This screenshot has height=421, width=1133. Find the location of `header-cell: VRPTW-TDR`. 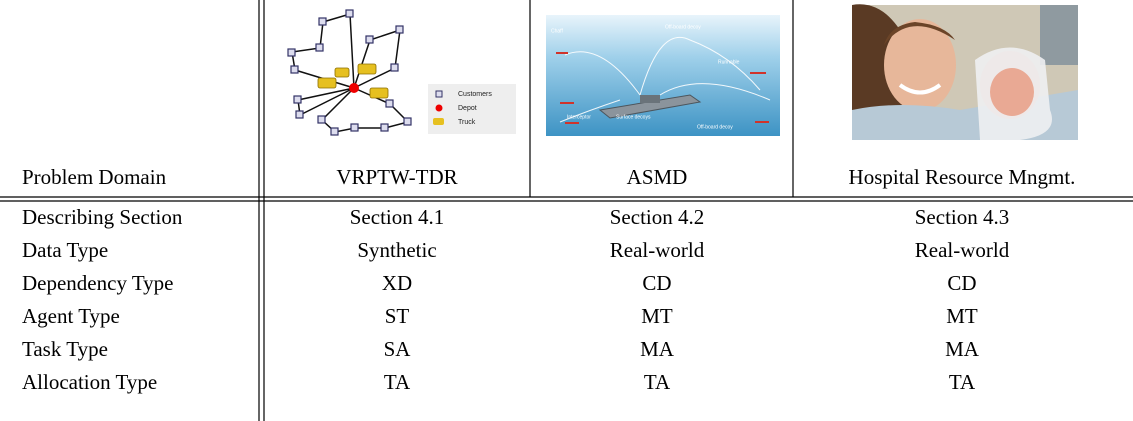

header-cell: VRPTW-TDR is located at coordinates (396, 177).